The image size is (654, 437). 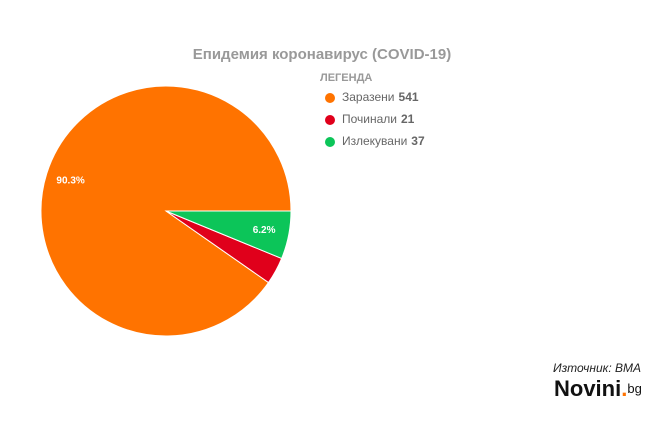 I want to click on slice-label: 90.3%, so click(x=70, y=181).